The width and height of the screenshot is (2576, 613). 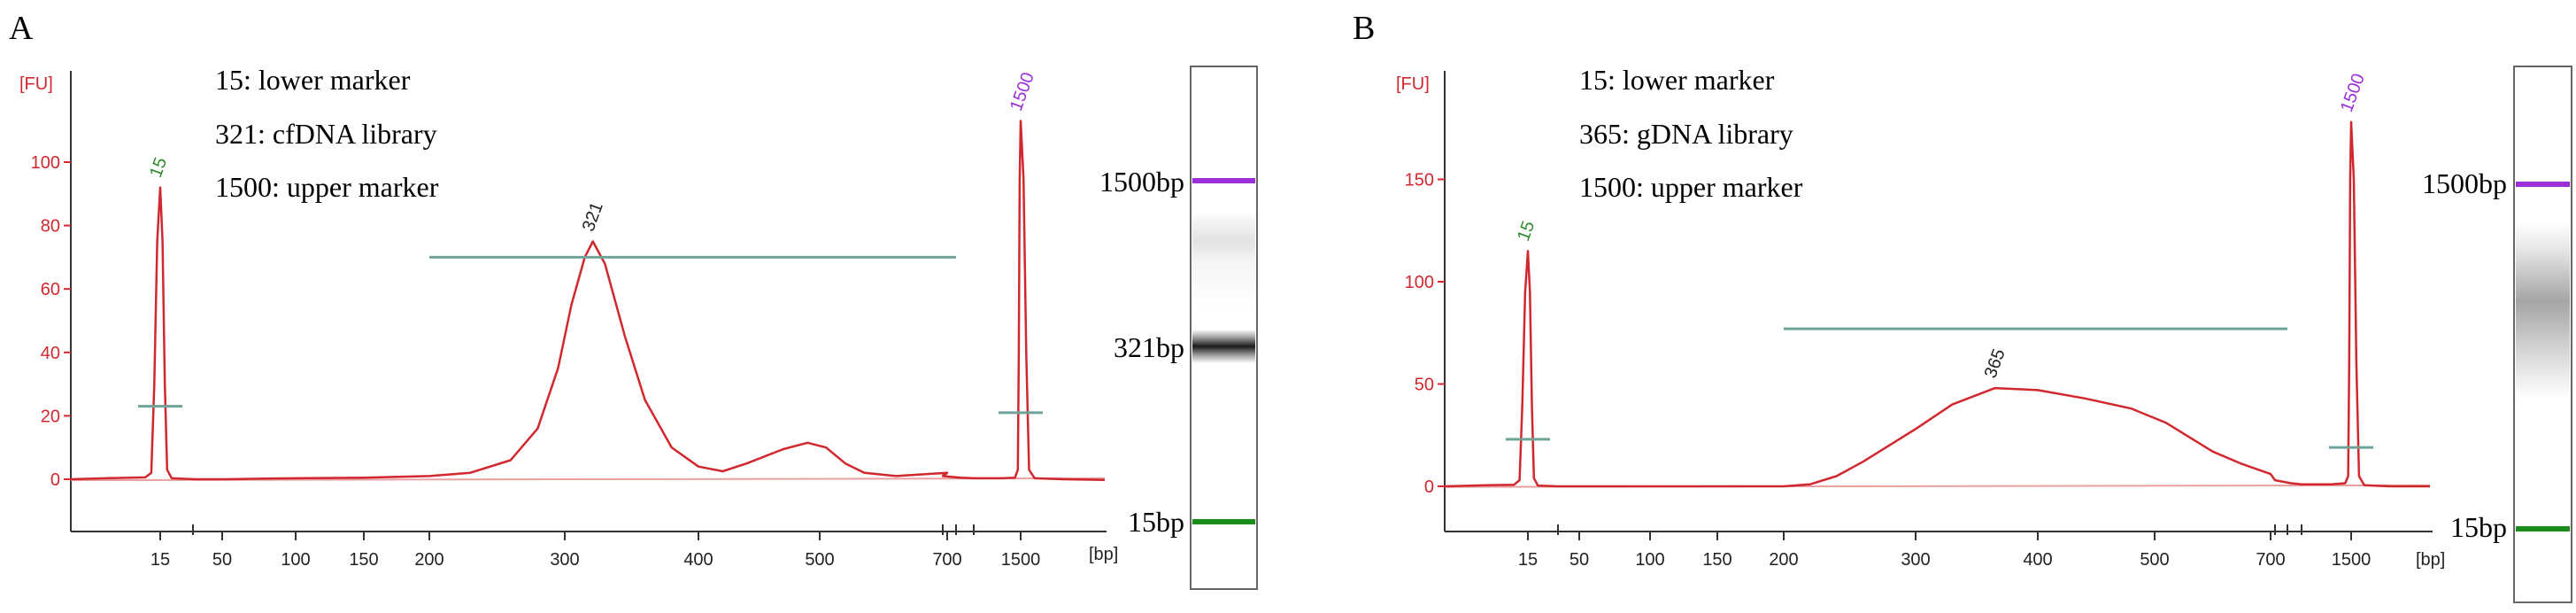 What do you see at coordinates (1579, 560) in the screenshot?
I see `x-tick-label-b: 50` at bounding box center [1579, 560].